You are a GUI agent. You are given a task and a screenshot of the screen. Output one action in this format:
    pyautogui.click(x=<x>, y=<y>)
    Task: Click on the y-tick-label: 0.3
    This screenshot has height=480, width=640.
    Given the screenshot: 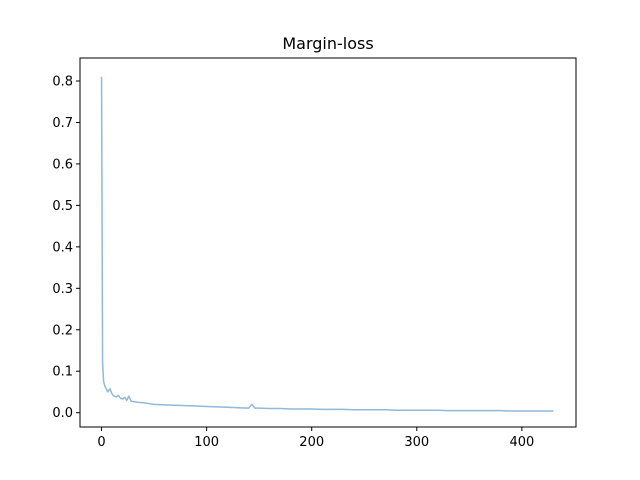 What is the action you would take?
    pyautogui.click(x=62, y=289)
    